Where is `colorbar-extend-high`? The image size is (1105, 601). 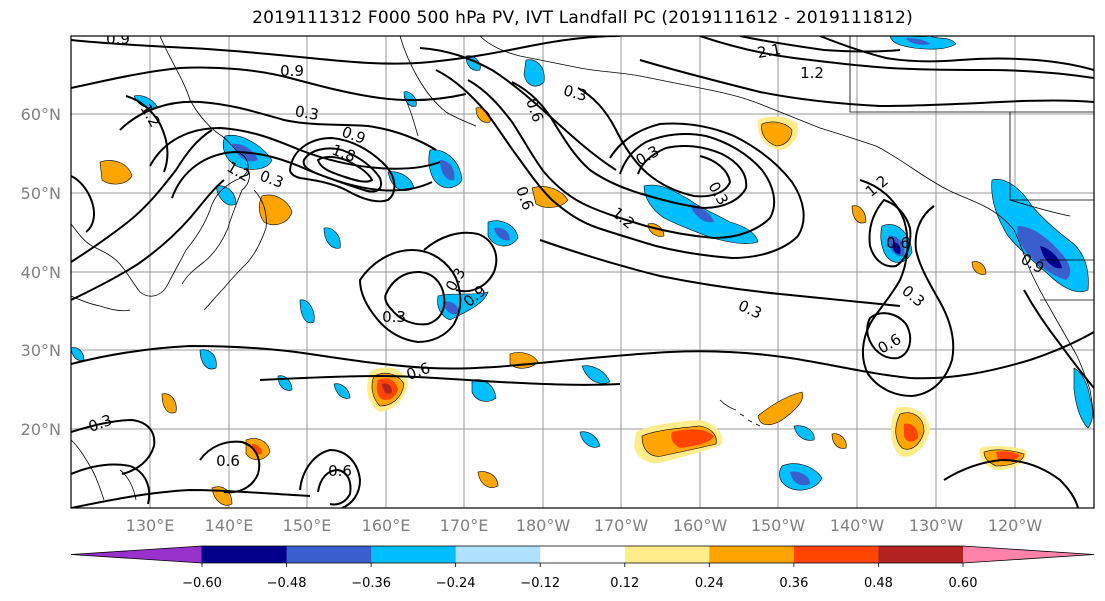
colorbar-extend-high is located at coordinates (1028, 554).